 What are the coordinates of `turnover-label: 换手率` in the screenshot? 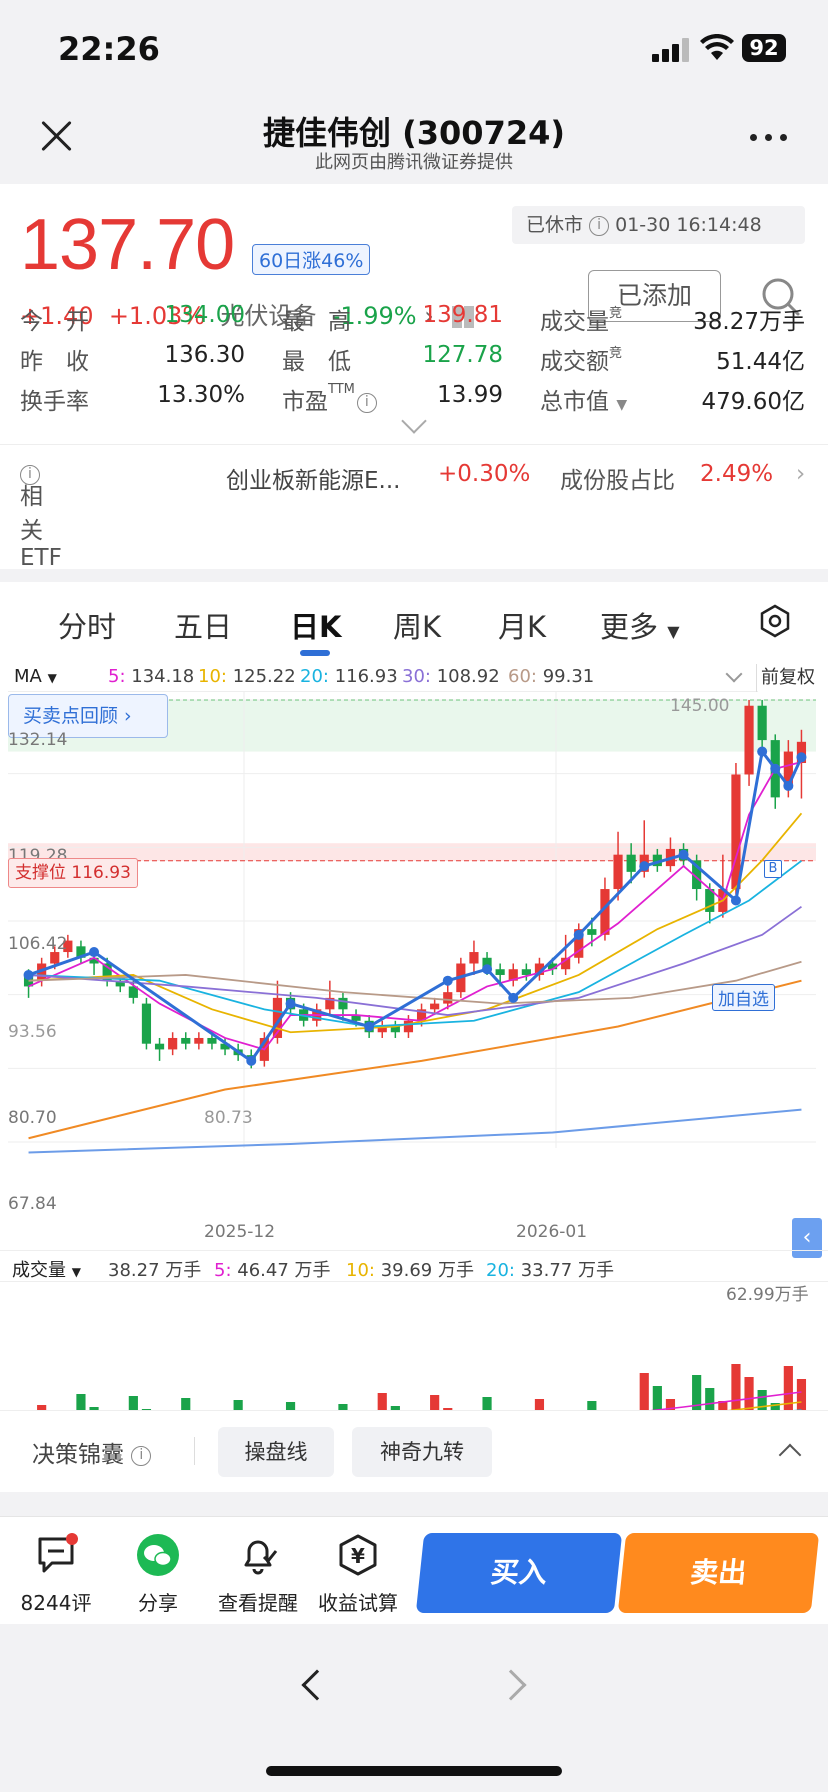 It's located at (54, 402).